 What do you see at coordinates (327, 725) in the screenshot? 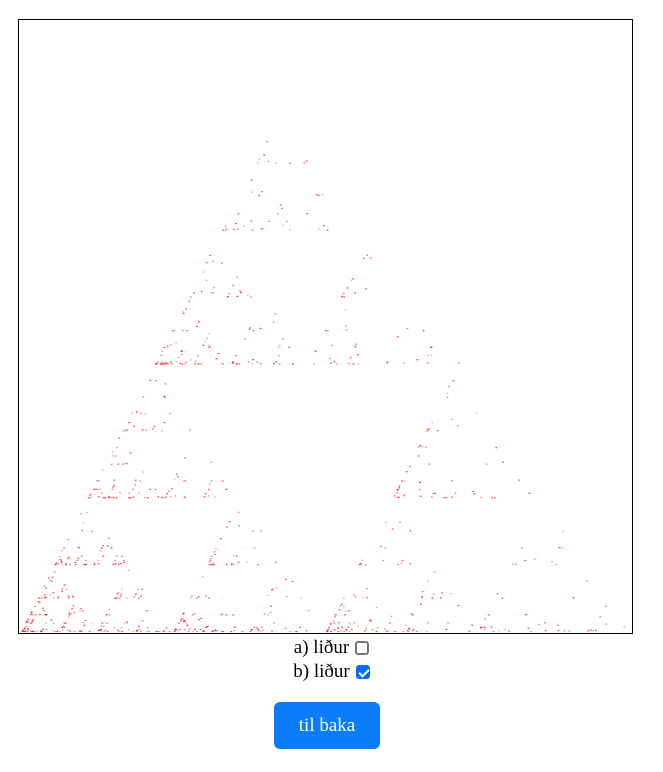
I see `back-button: til baka` at bounding box center [327, 725].